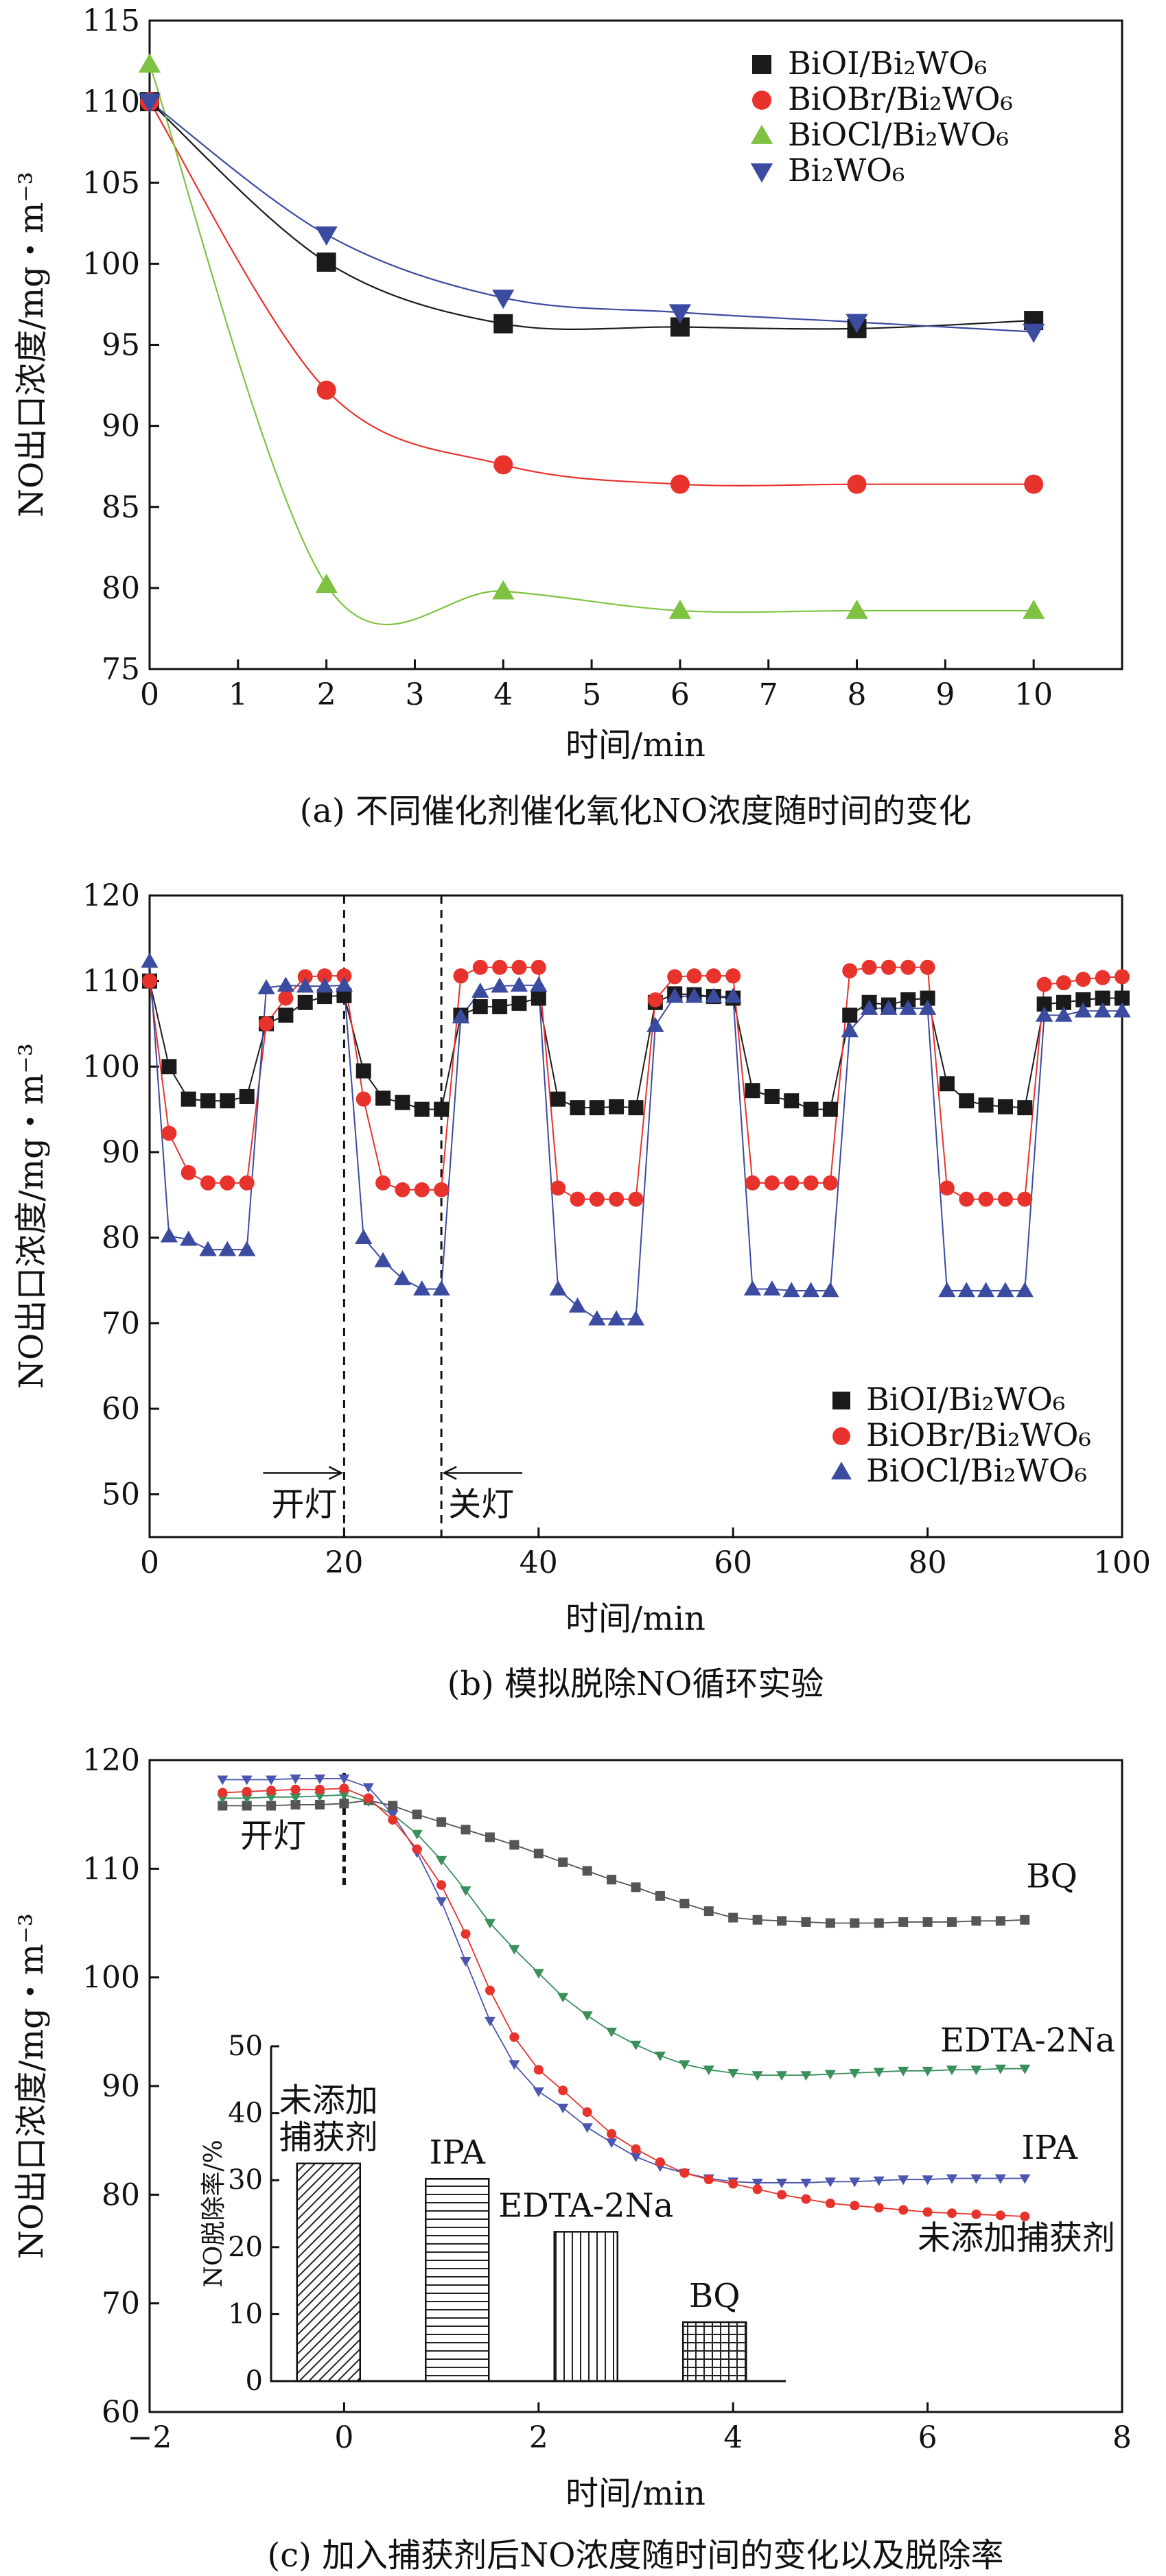  Describe the element at coordinates (483, 1473) in the screenshot. I see `arrow-left-icon` at that location.